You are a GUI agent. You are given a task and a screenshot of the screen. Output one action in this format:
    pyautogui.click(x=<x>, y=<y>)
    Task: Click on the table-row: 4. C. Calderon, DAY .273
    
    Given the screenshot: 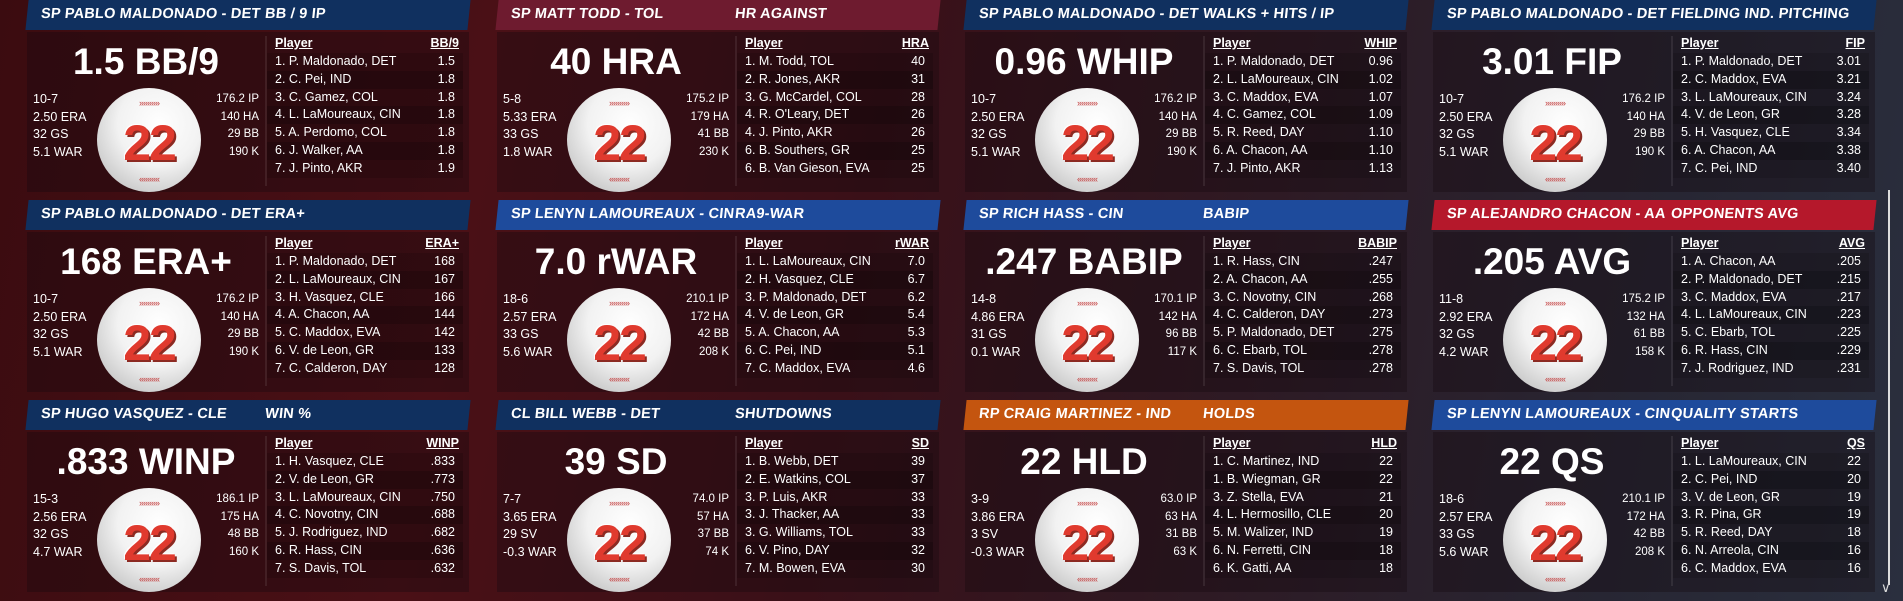 What is the action you would take?
    pyautogui.click(x=1303, y=315)
    